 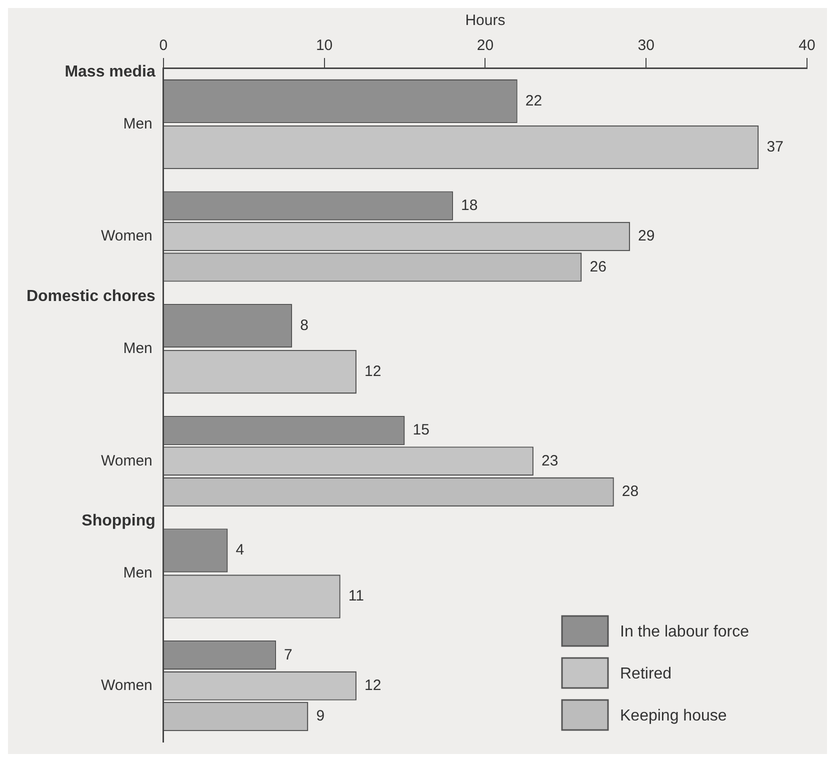 I want to click on data-label: 11, so click(x=356, y=596).